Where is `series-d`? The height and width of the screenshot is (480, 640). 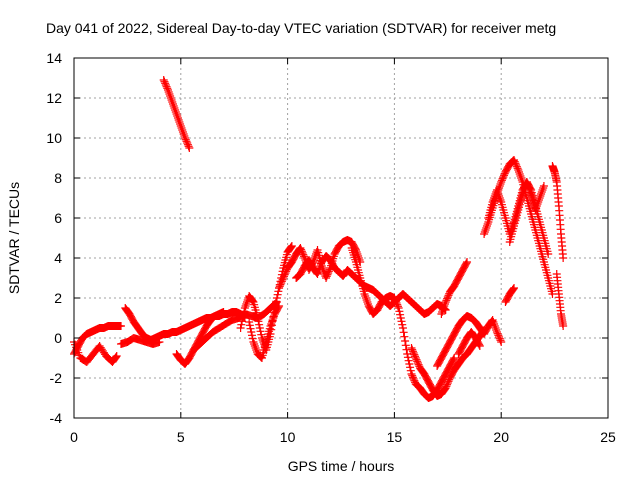 series-d is located at coordinates (140, 341).